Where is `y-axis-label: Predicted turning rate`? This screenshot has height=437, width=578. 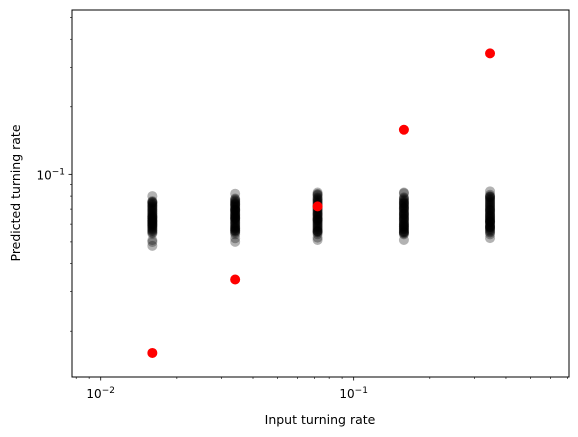
y-axis-label: Predicted turning rate is located at coordinates (15, 192).